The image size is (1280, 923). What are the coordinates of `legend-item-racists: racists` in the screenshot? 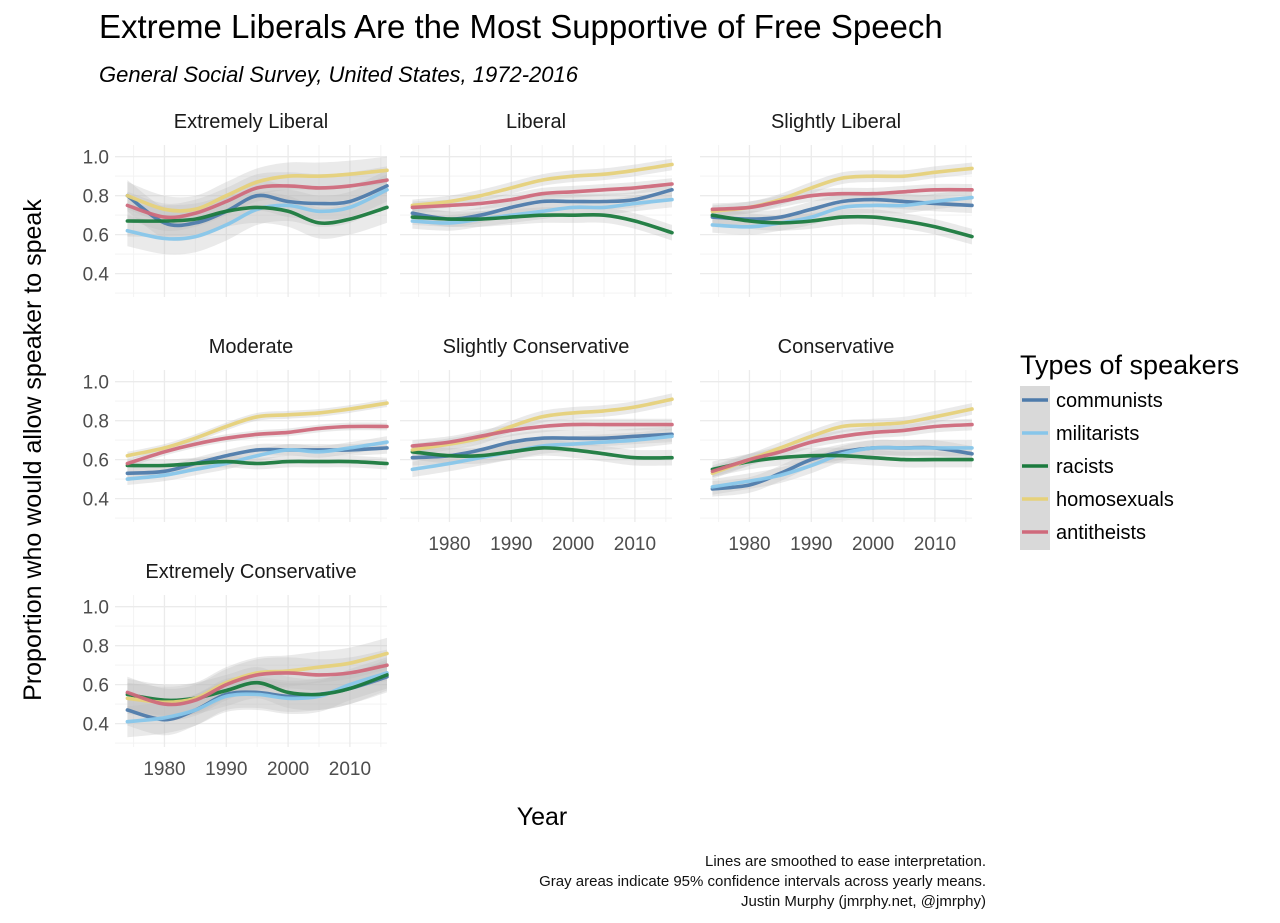 It's located at (1068, 467).